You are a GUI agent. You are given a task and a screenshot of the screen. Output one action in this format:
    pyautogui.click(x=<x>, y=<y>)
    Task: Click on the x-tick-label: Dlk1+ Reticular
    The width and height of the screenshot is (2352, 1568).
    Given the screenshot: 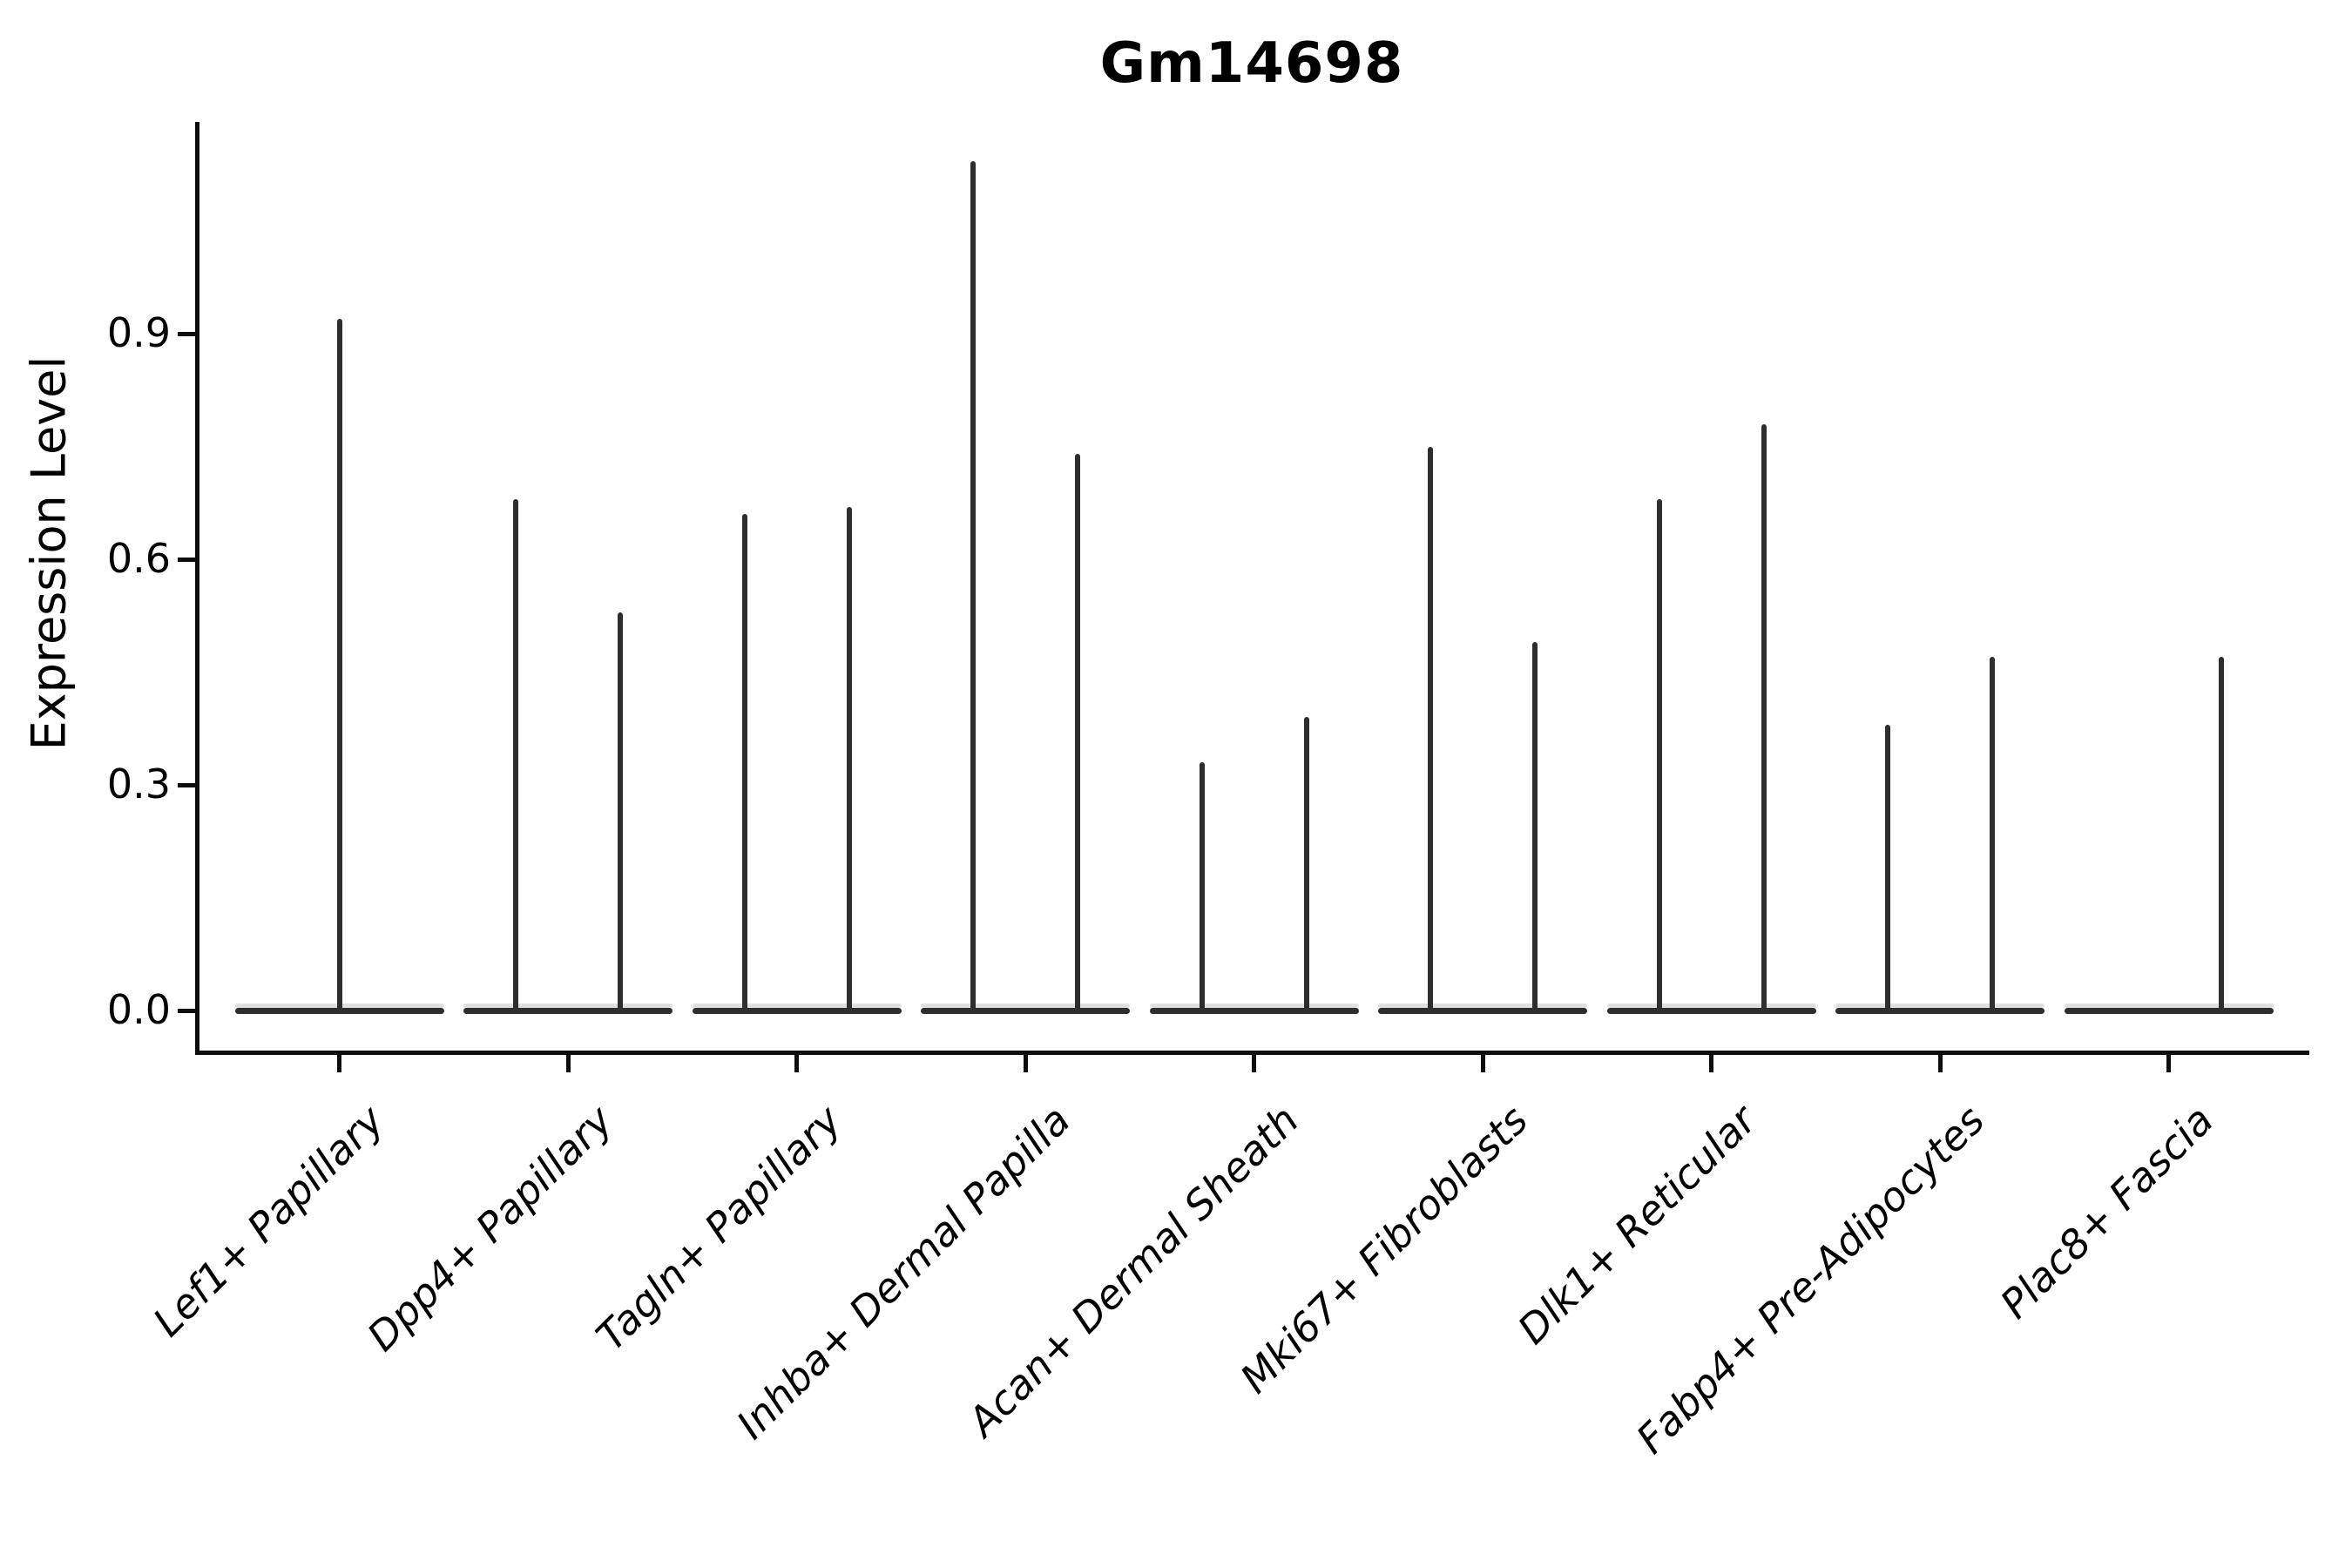 What is the action you would take?
    pyautogui.click(x=1637, y=1225)
    